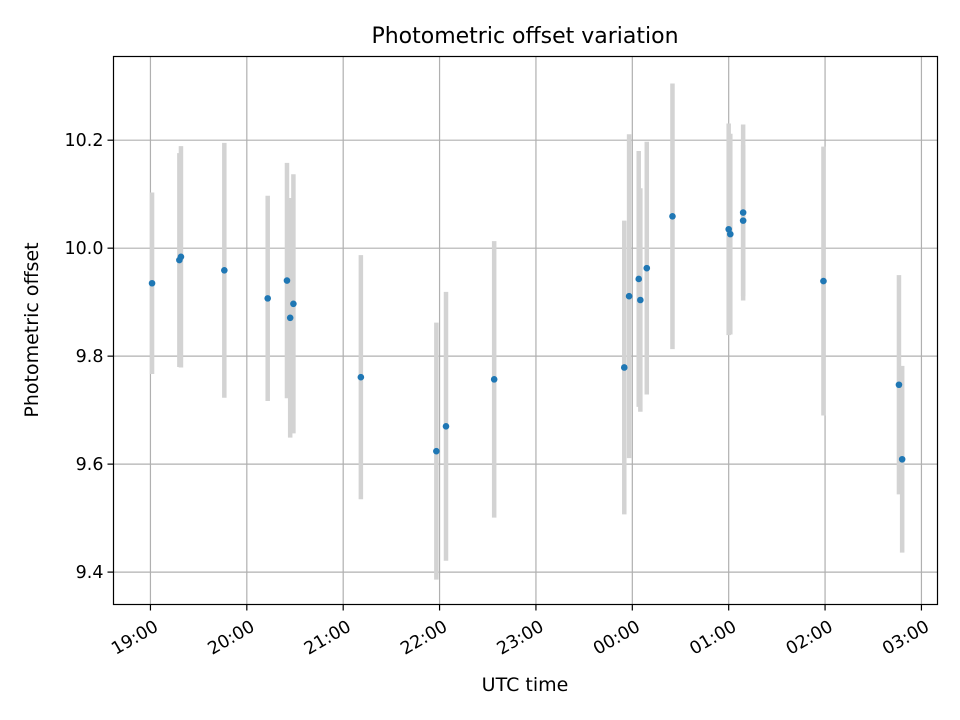 This screenshot has height=720, width=960. What do you see at coordinates (525, 685) in the screenshot?
I see `x-axis-label: UTC time` at bounding box center [525, 685].